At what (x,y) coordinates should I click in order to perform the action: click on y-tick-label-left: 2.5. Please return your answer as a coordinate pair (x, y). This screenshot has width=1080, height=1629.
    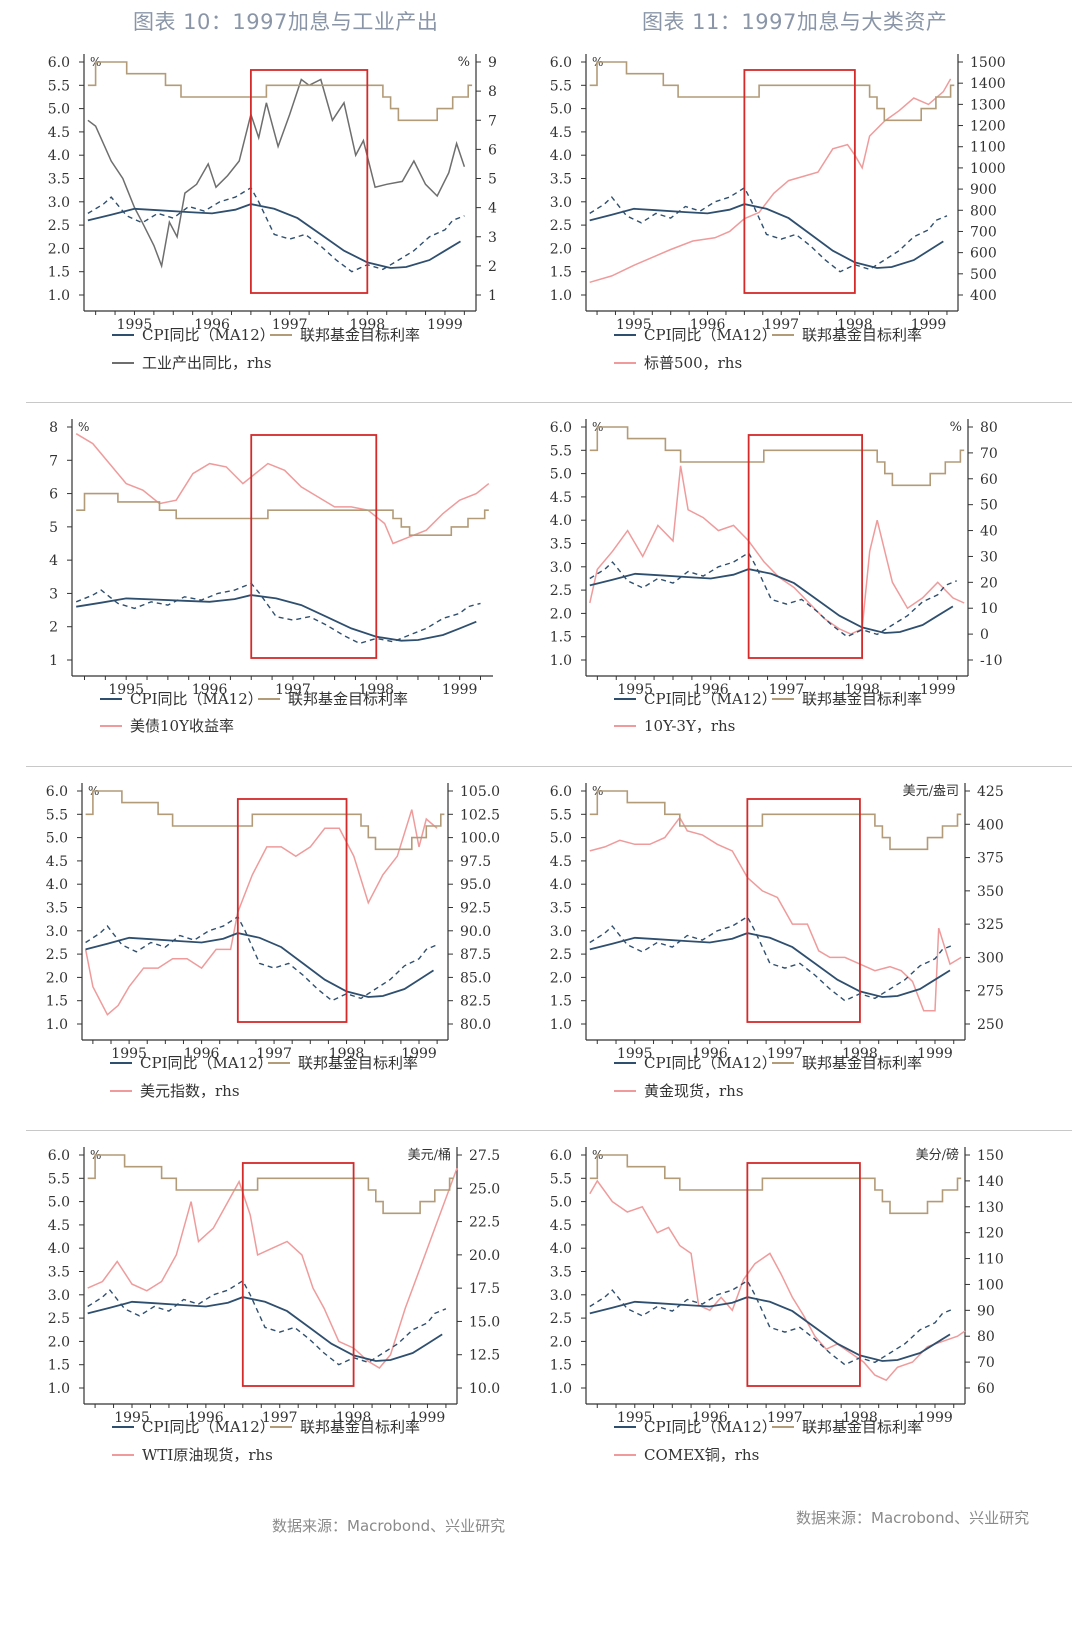
    Looking at the image, I should click on (59, 226).